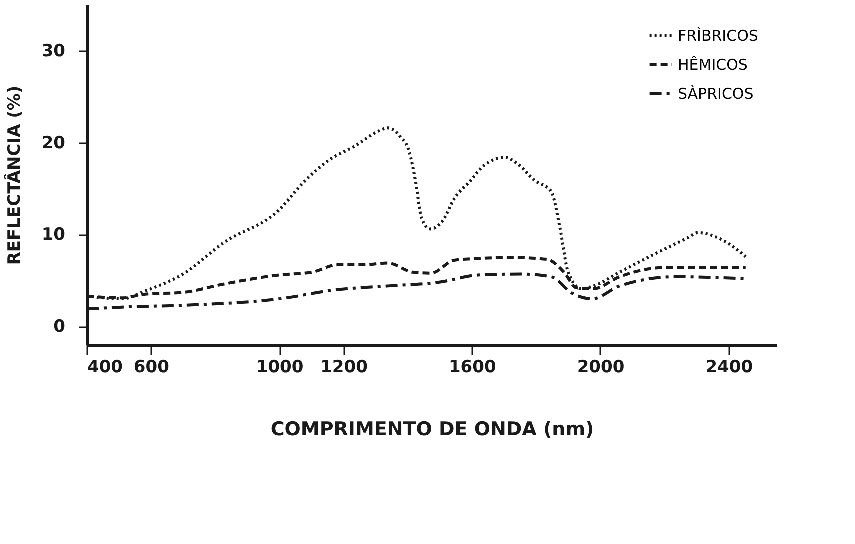  What do you see at coordinates (601, 368) in the screenshot?
I see `x-tick-label: 2000` at bounding box center [601, 368].